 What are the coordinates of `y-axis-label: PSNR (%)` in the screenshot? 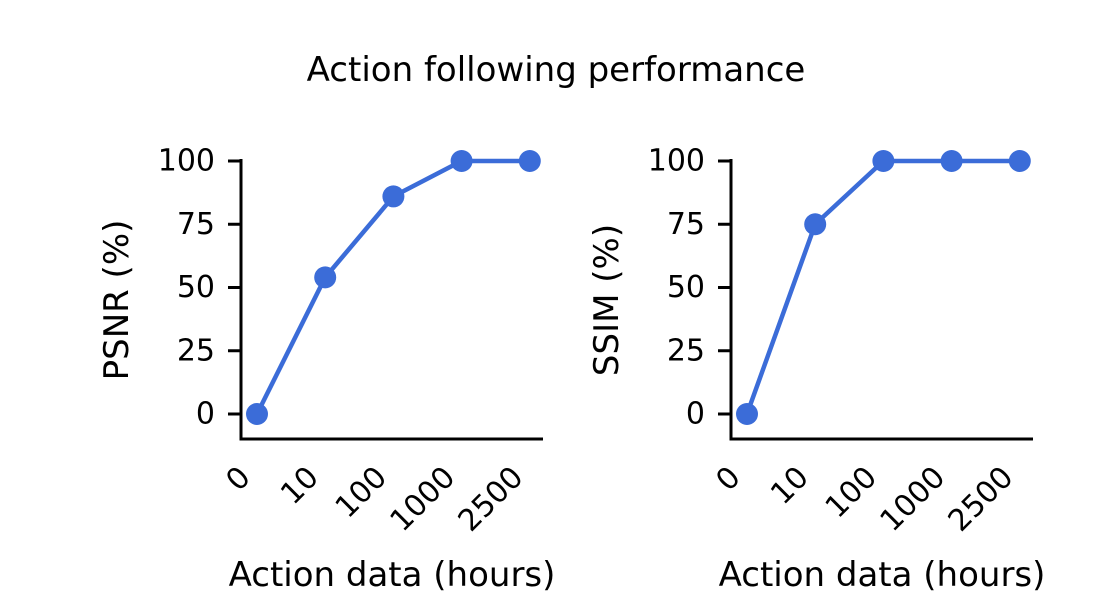 It's located at (118, 300).